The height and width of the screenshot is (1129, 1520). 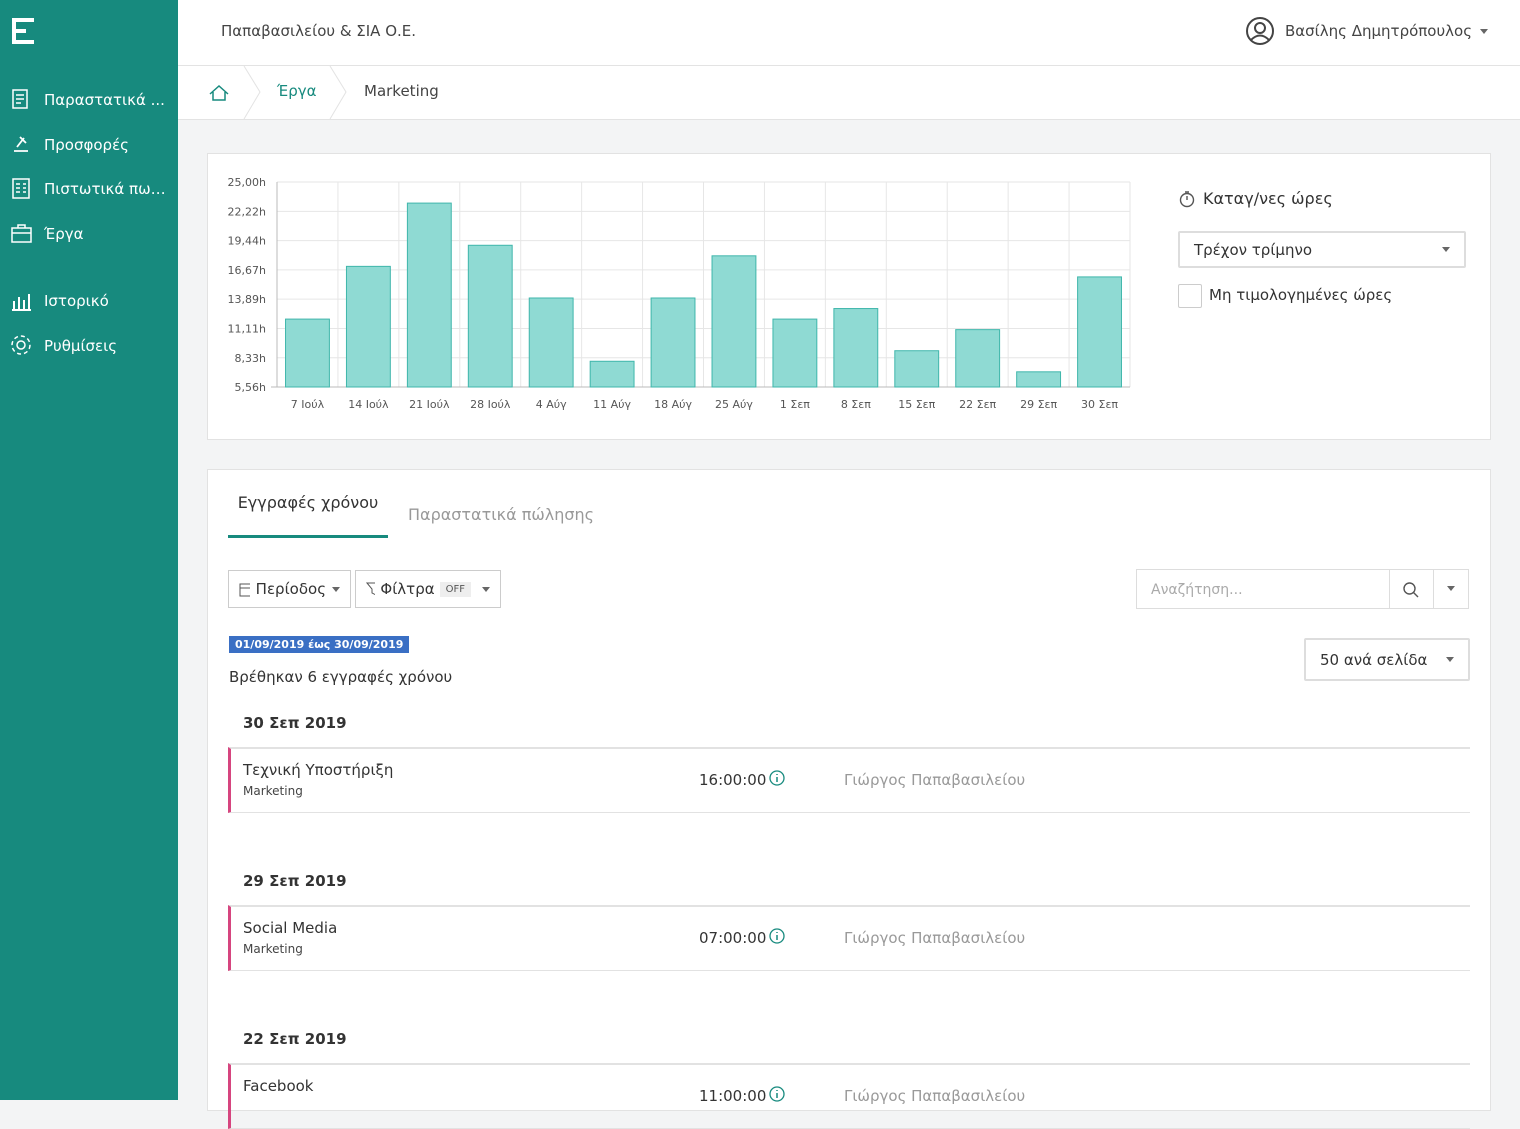 What do you see at coordinates (247, 241) in the screenshot?
I see `y-tick-label: 19,44h` at bounding box center [247, 241].